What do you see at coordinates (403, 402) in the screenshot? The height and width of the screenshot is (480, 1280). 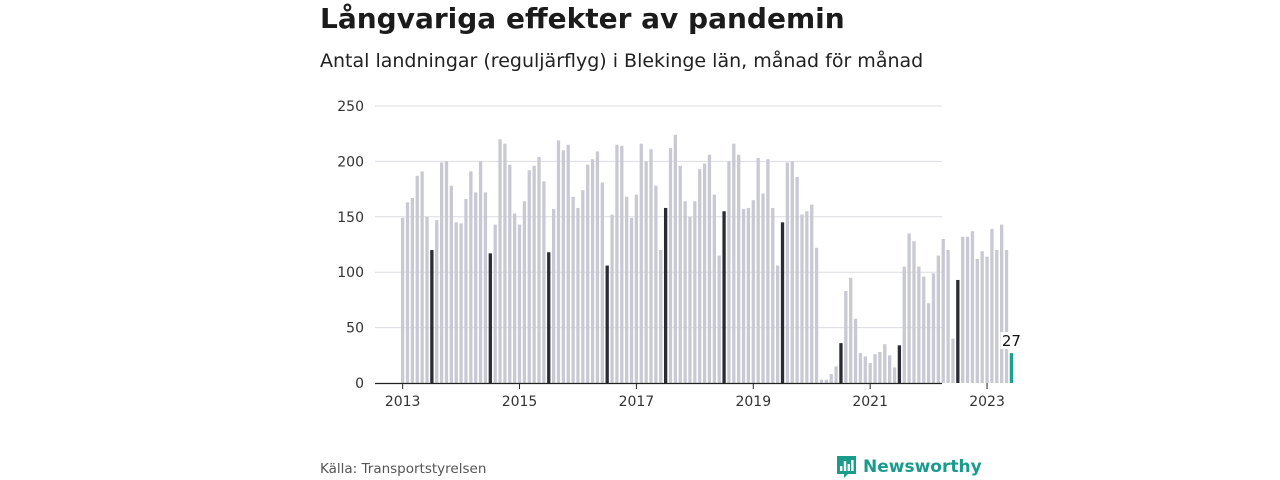 I see `x-tick-label: 2013` at bounding box center [403, 402].